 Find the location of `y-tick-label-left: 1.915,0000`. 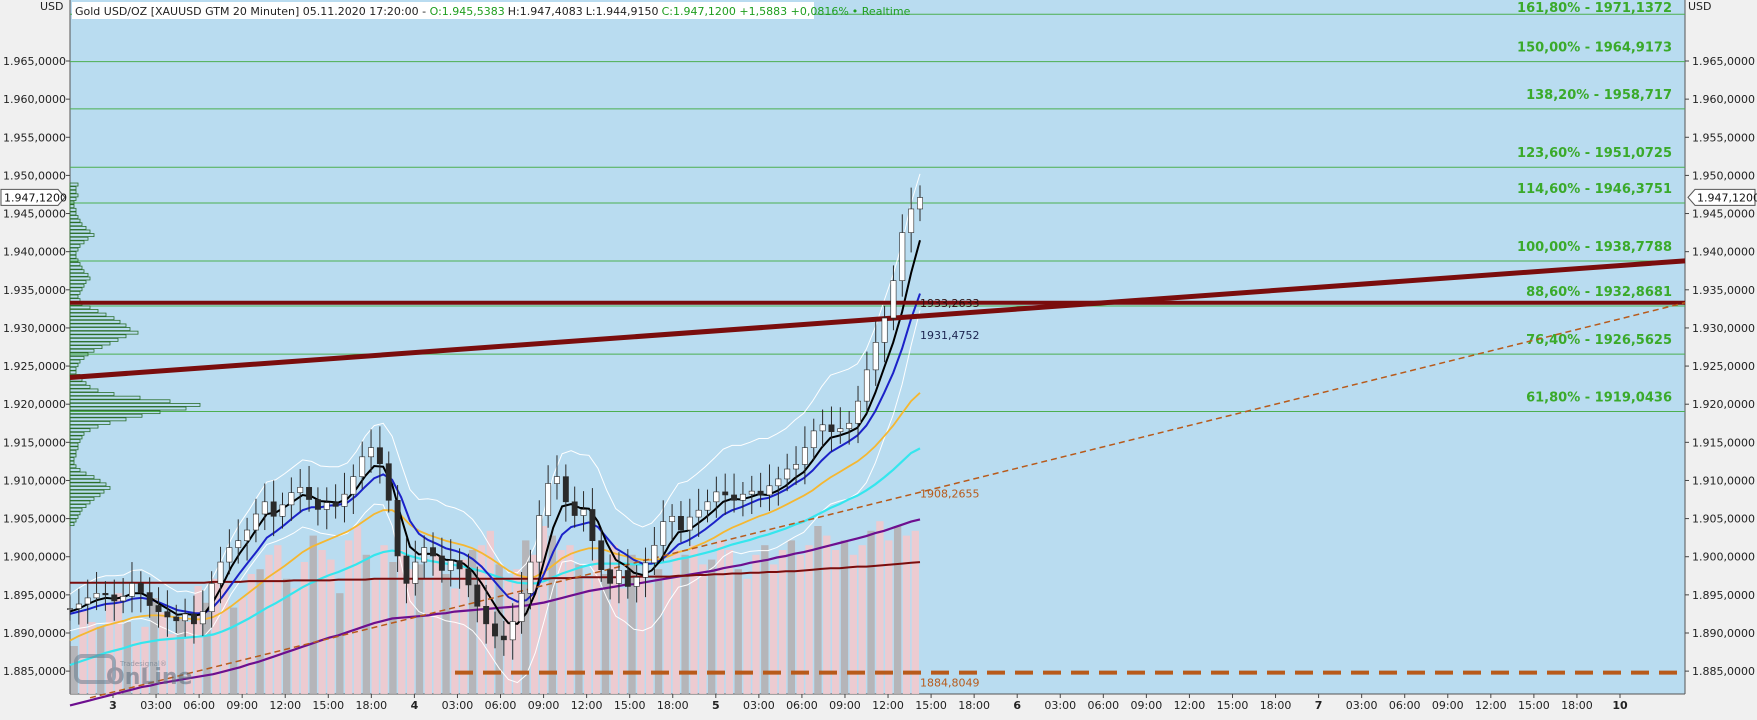

y-tick-label-left: 1.915,0000 is located at coordinates (34, 442).